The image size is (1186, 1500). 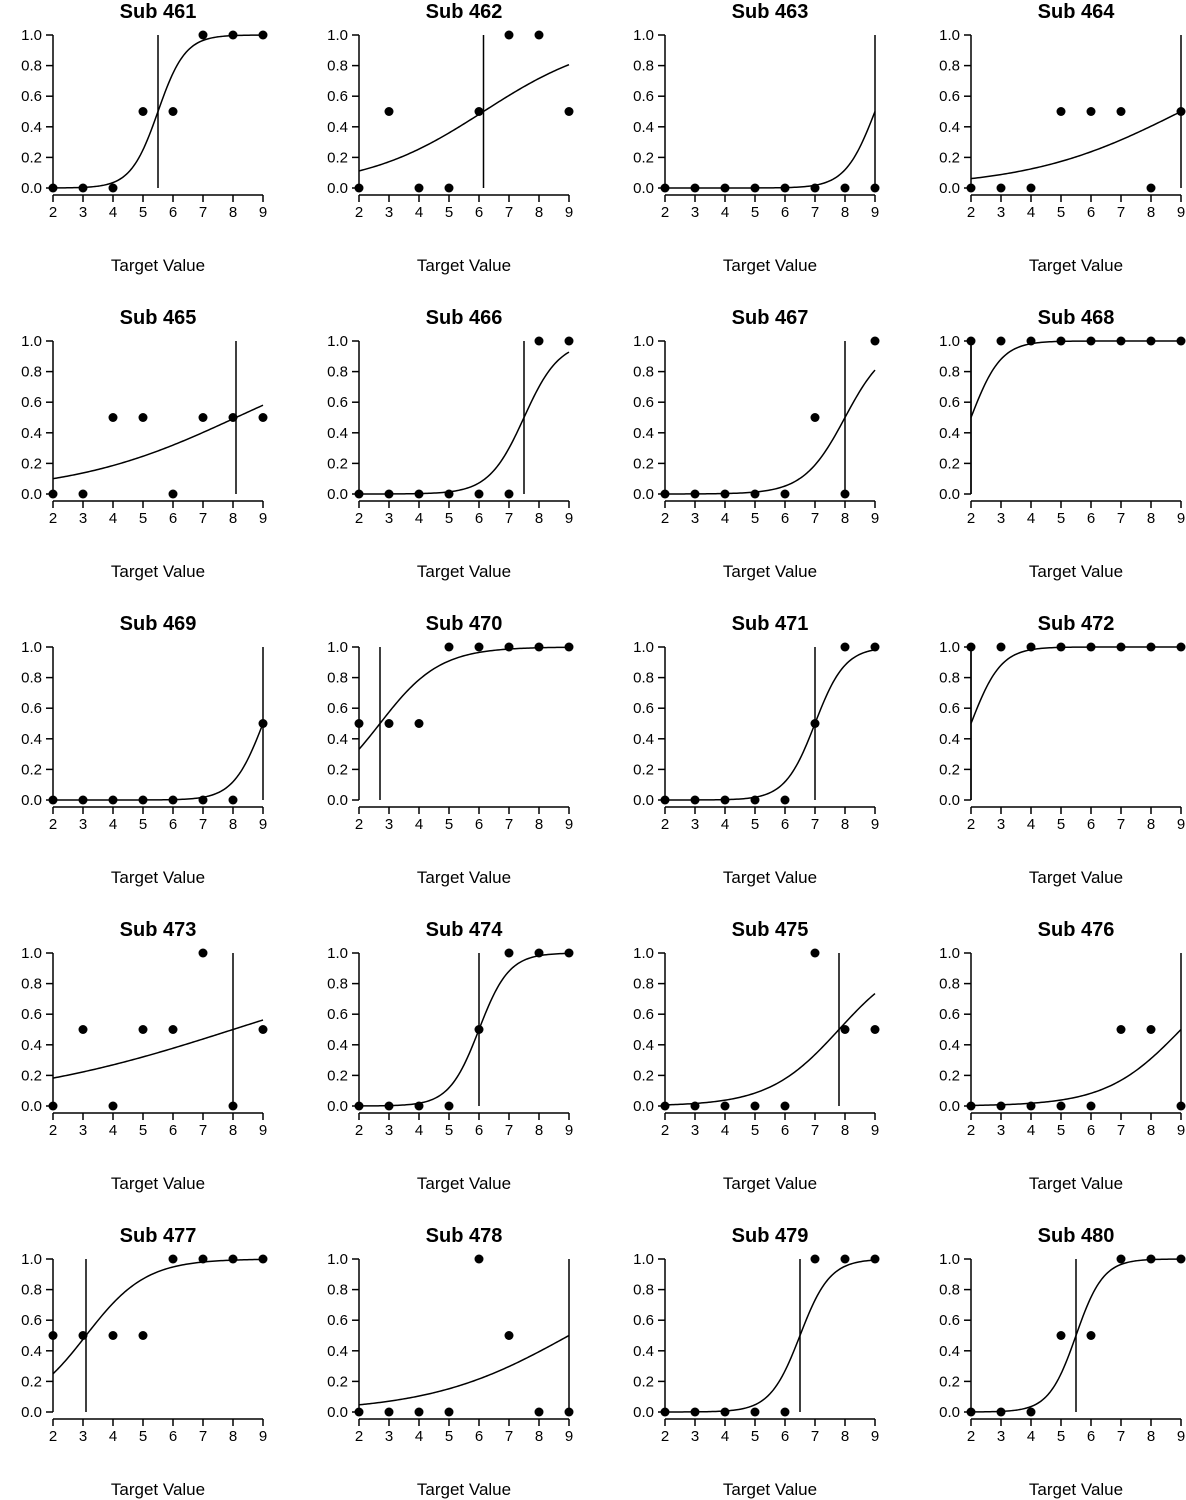 I want to click on chart-title: Sub 472, so click(x=1076, y=624).